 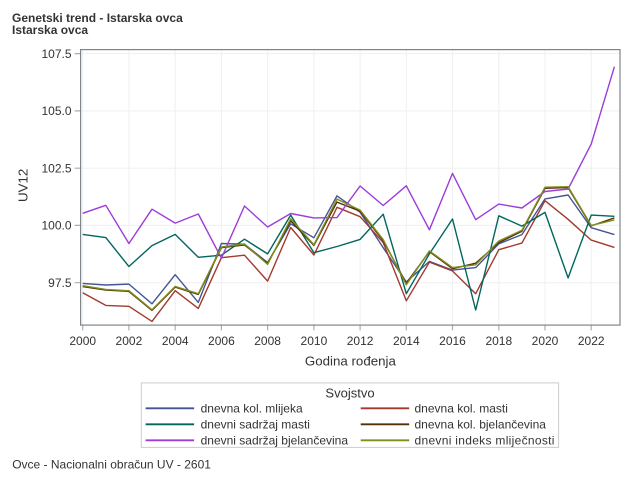 I want to click on svg-text: 2000, so click(x=82, y=341).